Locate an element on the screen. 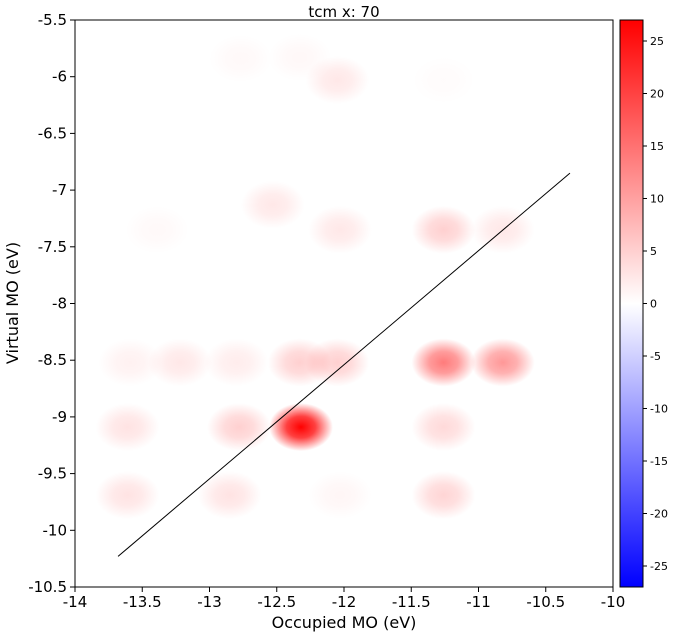 This screenshot has height=635, width=677. colorbar-tick-label: -20 is located at coordinates (659, 514).